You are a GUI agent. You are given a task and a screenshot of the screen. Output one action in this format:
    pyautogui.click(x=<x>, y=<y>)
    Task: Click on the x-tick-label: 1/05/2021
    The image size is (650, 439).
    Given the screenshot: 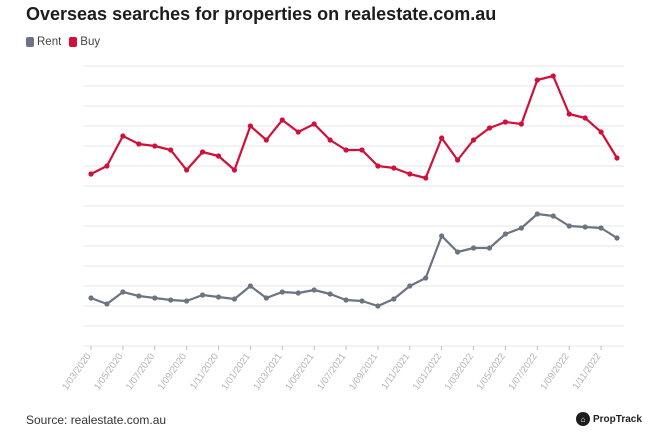 What is the action you would take?
    pyautogui.click(x=299, y=371)
    